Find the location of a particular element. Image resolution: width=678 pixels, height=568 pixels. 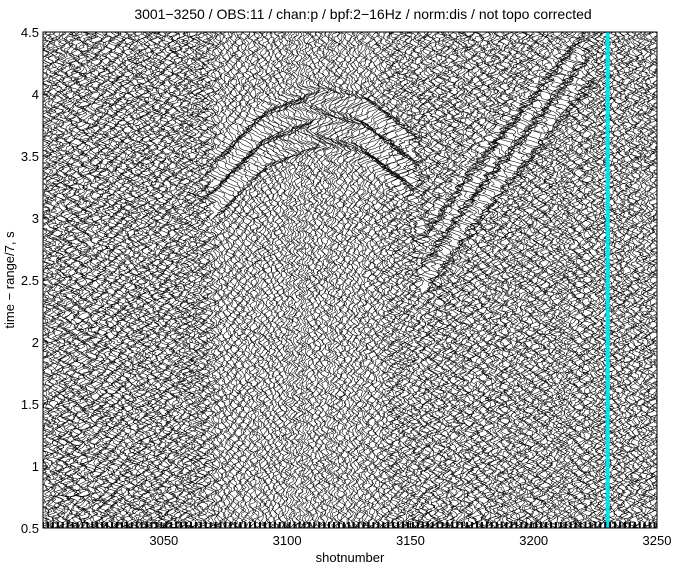

x-tick-label: 3250 is located at coordinates (657, 540).